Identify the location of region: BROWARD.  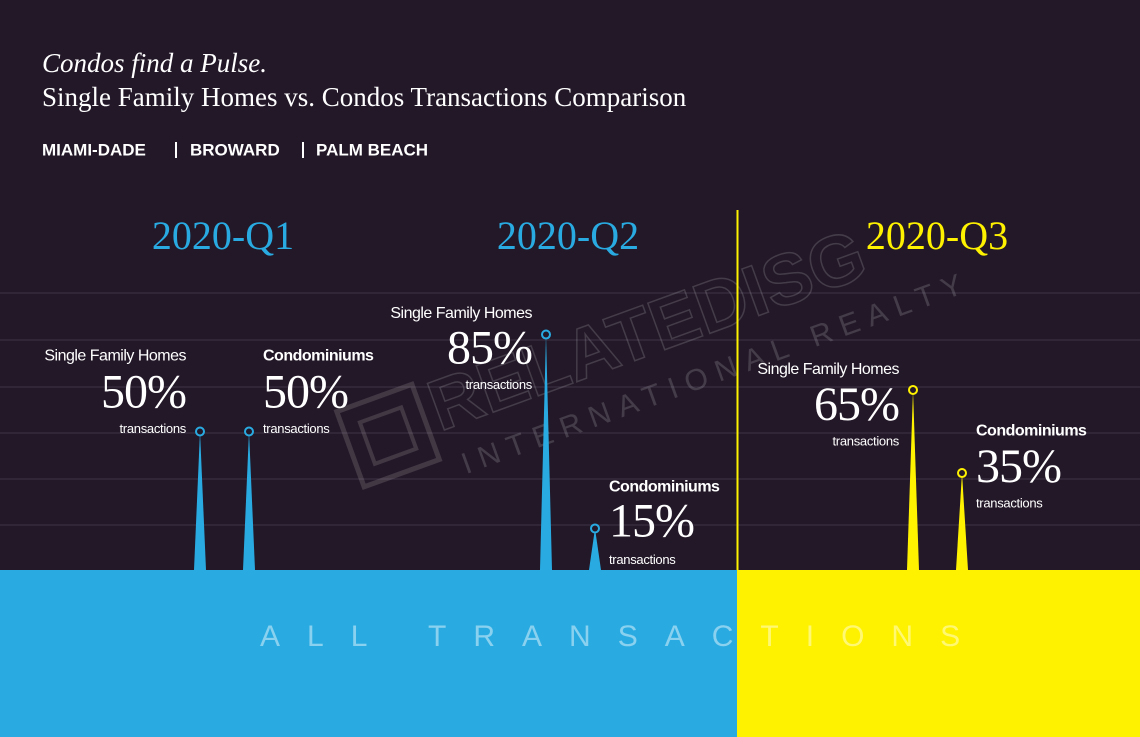
(235, 149).